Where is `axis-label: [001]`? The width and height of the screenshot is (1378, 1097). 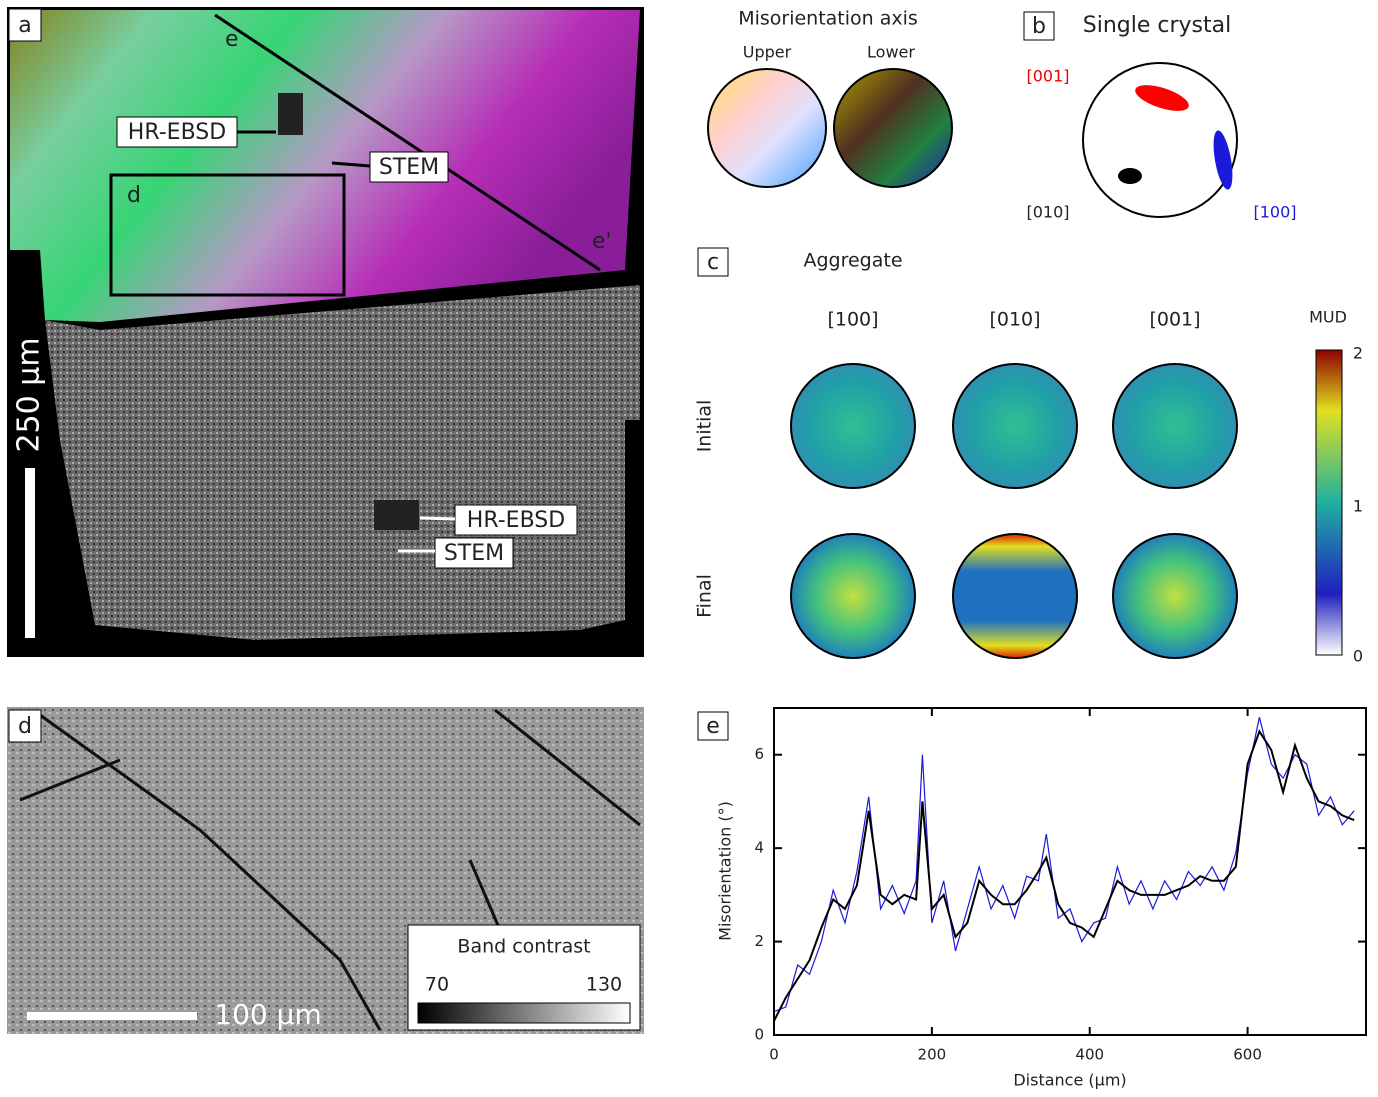 axis-label: [001] is located at coordinates (1047, 76).